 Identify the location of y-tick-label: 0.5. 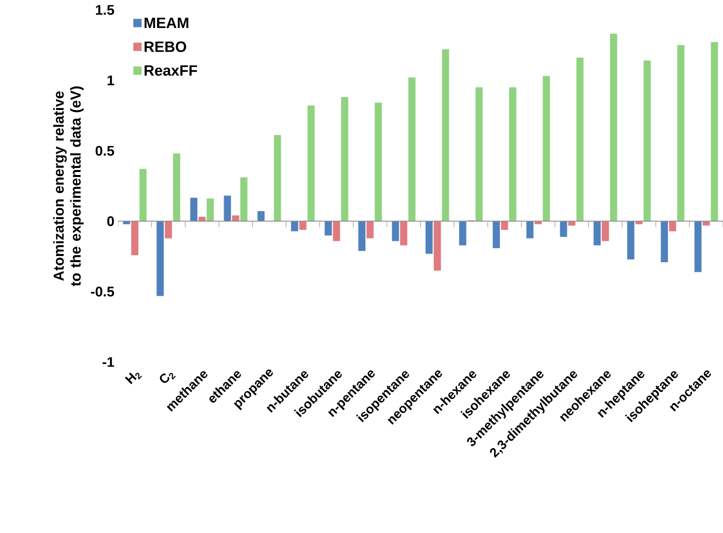
(105, 151).